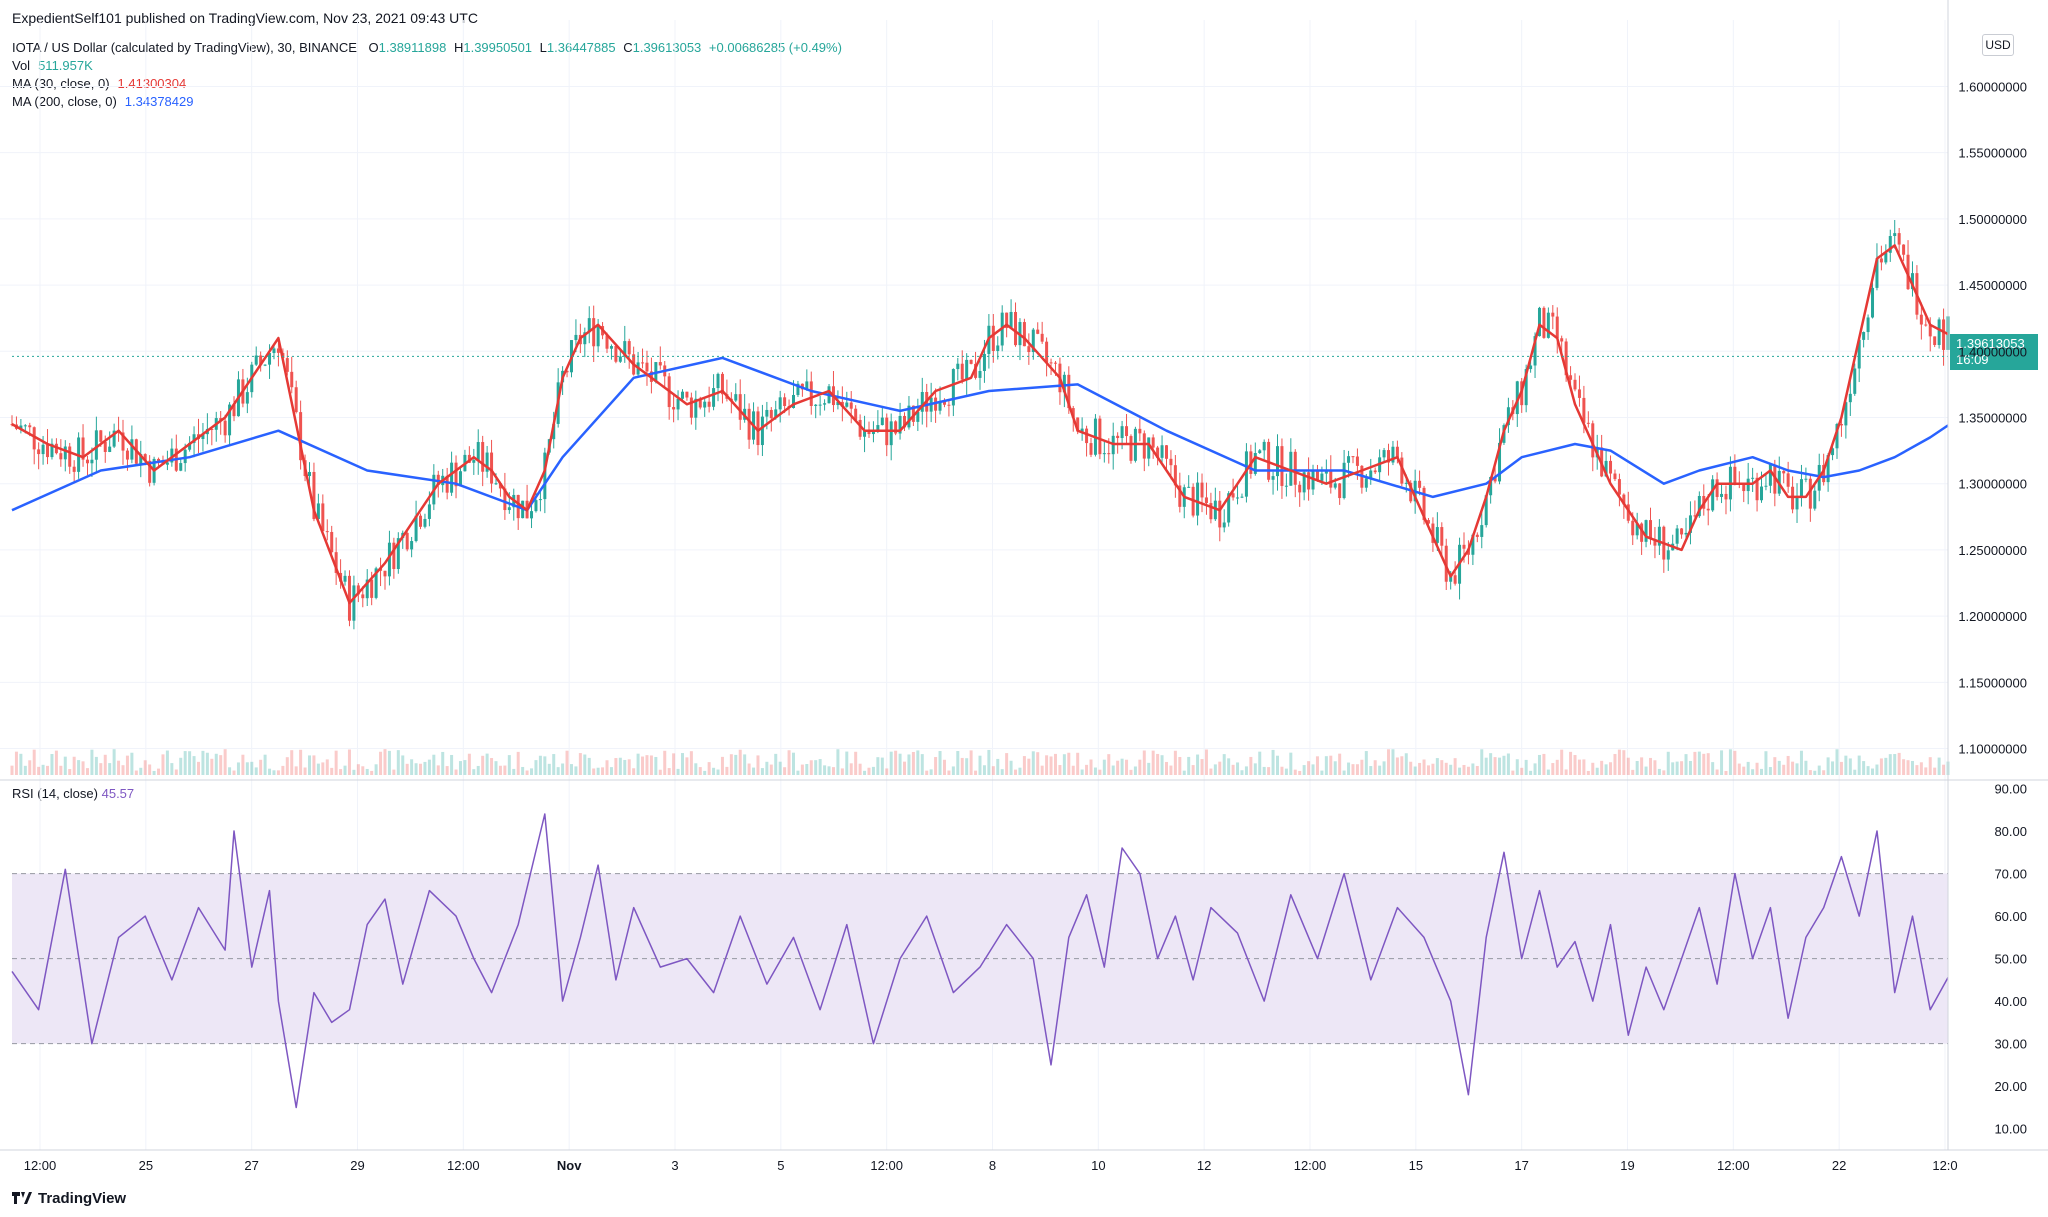 This screenshot has height=1217, width=2048. What do you see at coordinates (99, 83) in the screenshot?
I see `ma30-legend: MA (30, close, 0) 1.41300304` at bounding box center [99, 83].